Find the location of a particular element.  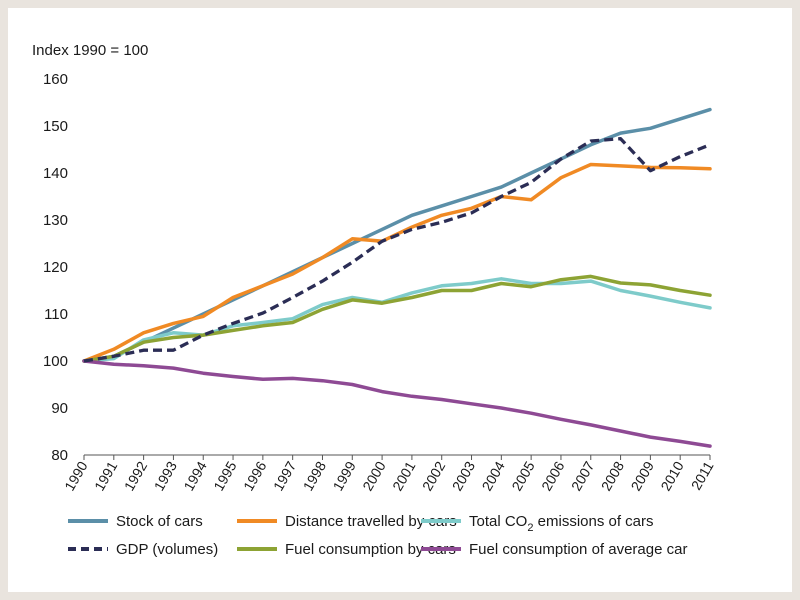

x-tick-label: 2007 is located at coordinates (583, 475).